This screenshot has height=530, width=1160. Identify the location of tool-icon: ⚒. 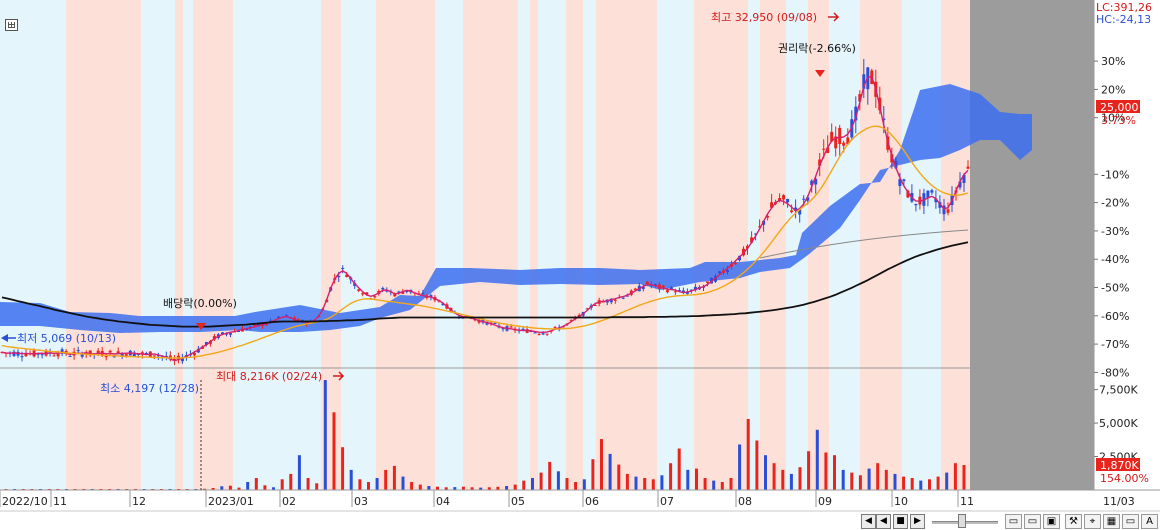
(1073, 521).